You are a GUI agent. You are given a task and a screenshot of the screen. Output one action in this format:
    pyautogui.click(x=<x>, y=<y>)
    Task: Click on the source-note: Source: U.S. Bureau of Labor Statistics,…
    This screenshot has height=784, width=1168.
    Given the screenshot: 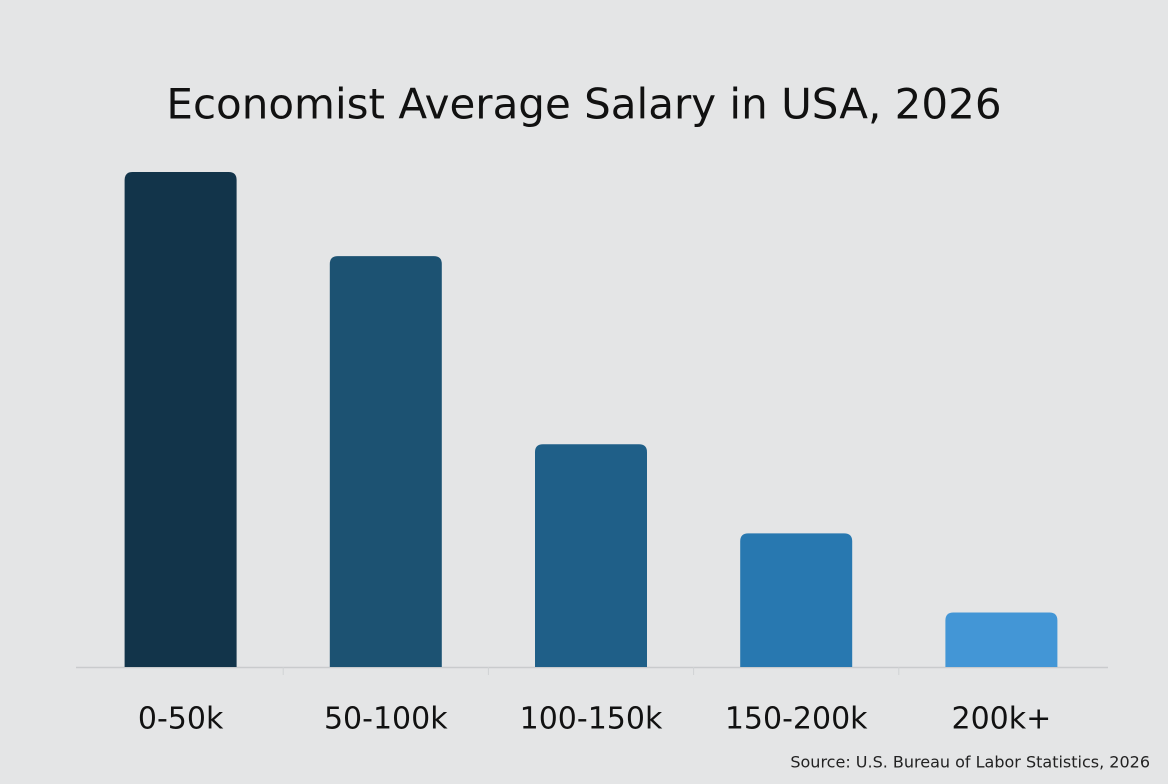 What is the action you would take?
    pyautogui.click(x=970, y=762)
    